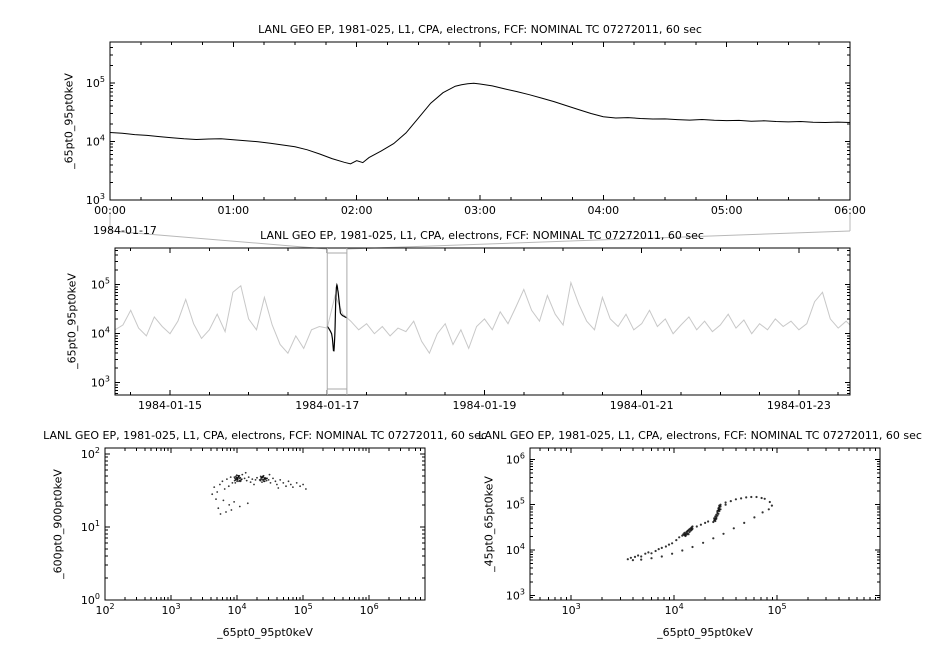 This screenshot has width=926, height=647. I want to click on panel4: 10³ 10⁴ 10⁵ 10³ 10⁴ 10⁵ 10⁶, so click(693, 532).